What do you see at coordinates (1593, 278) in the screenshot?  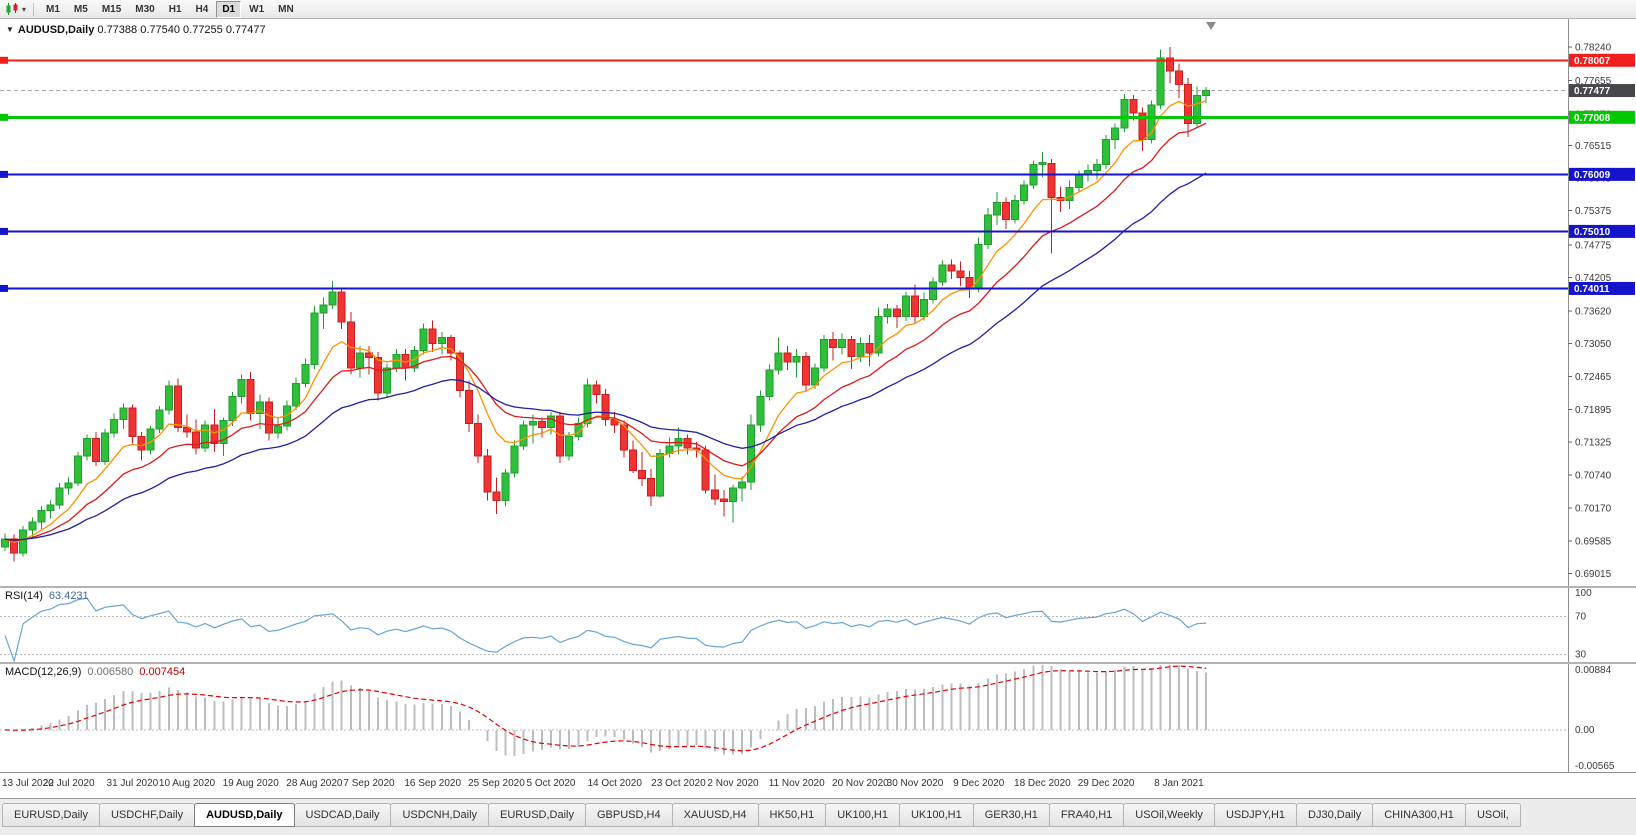 I see `price-axis-tick: 0.74205` at bounding box center [1593, 278].